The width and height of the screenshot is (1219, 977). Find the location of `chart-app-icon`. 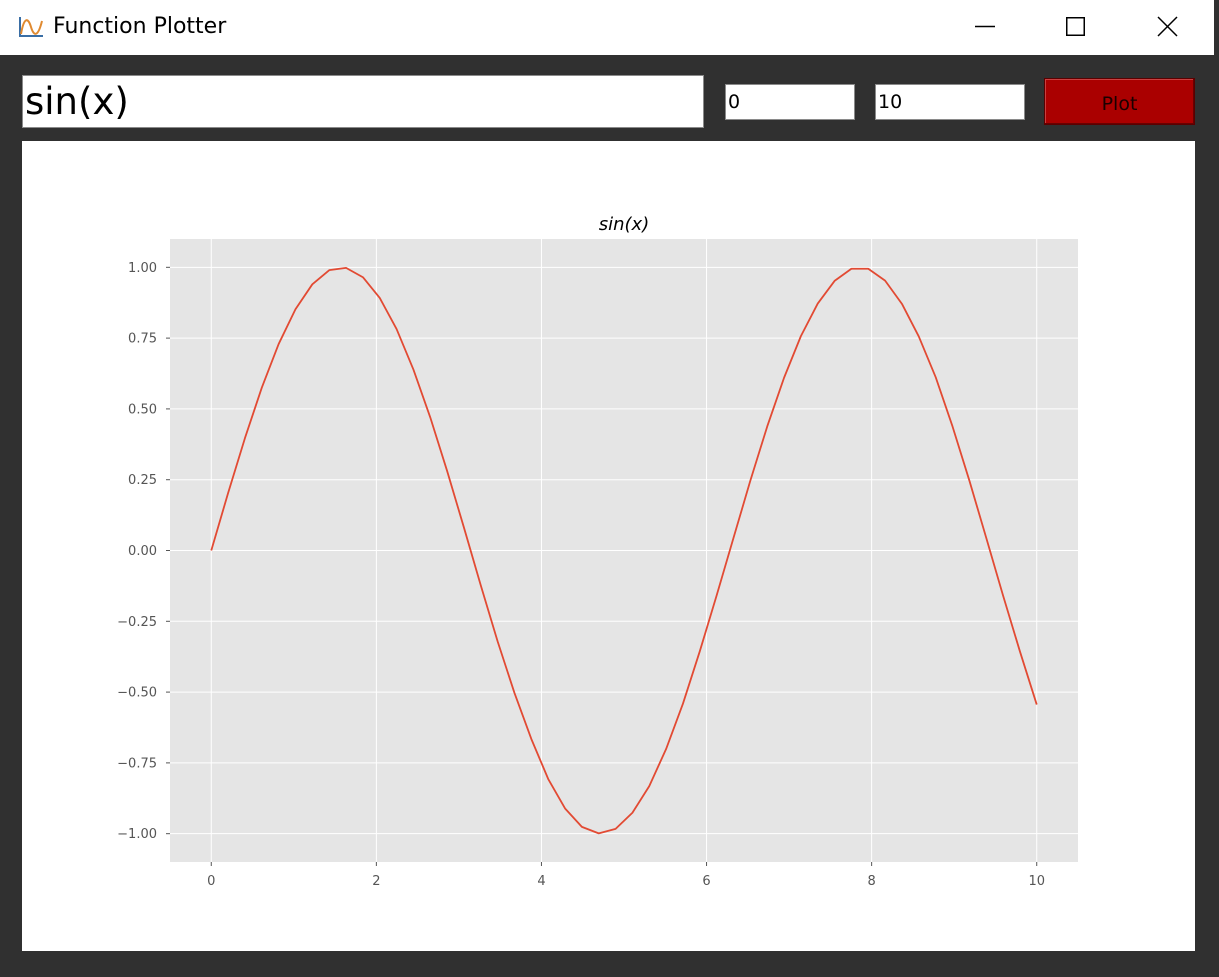

chart-app-icon is located at coordinates (31, 27).